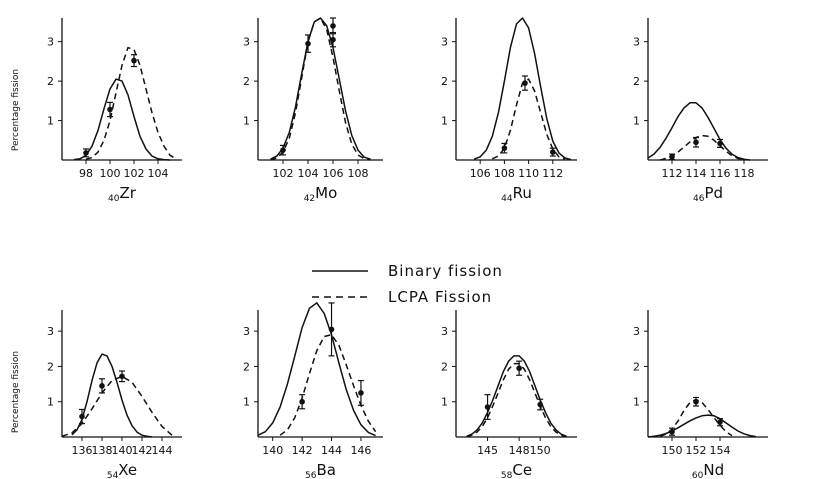  I want to click on x-tick-label: 116, so click(720, 173).